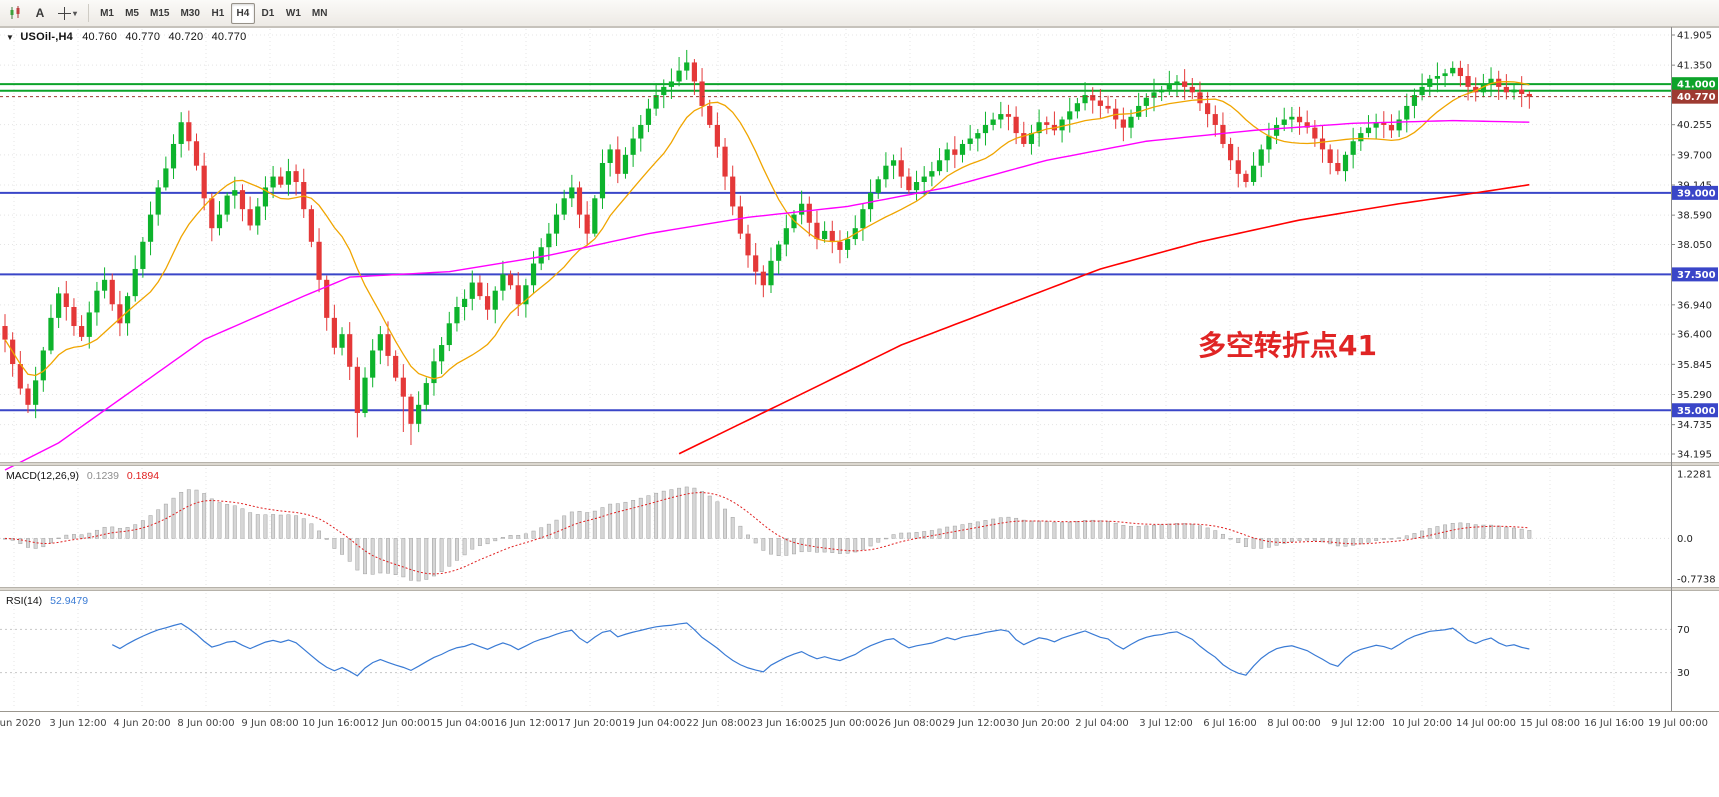 This screenshot has height=797, width=1719. Describe the element at coordinates (143, 476) in the screenshot. I see `macd-signal-value: 0.1894` at that location.